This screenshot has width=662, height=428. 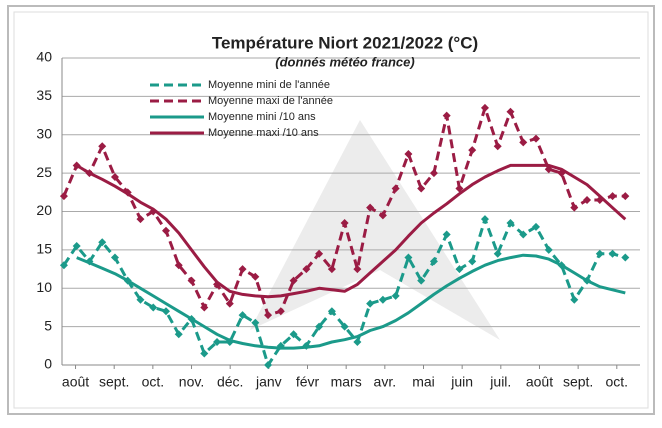 What do you see at coordinates (385, 382) in the screenshot?
I see `x-tick-label: avr.` at bounding box center [385, 382].